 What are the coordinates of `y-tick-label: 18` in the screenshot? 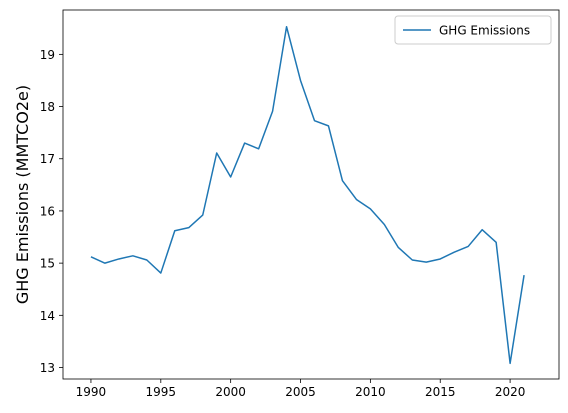 It's located at (47, 107).